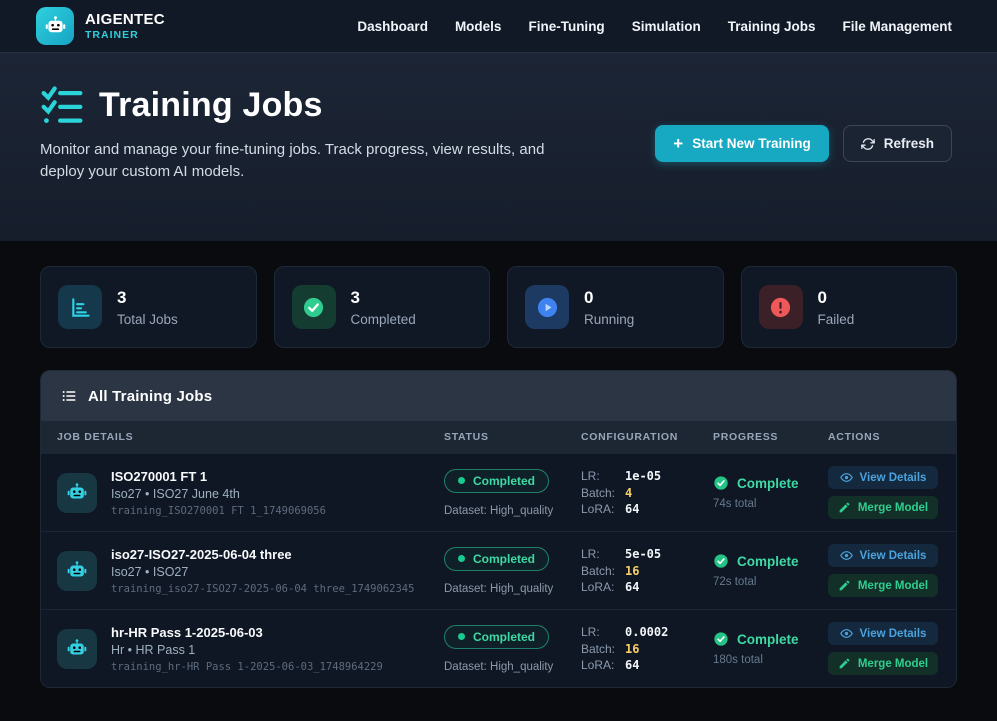 The height and width of the screenshot is (721, 997). What do you see at coordinates (629, 492) in the screenshot?
I see `batch-value: 4` at bounding box center [629, 492].